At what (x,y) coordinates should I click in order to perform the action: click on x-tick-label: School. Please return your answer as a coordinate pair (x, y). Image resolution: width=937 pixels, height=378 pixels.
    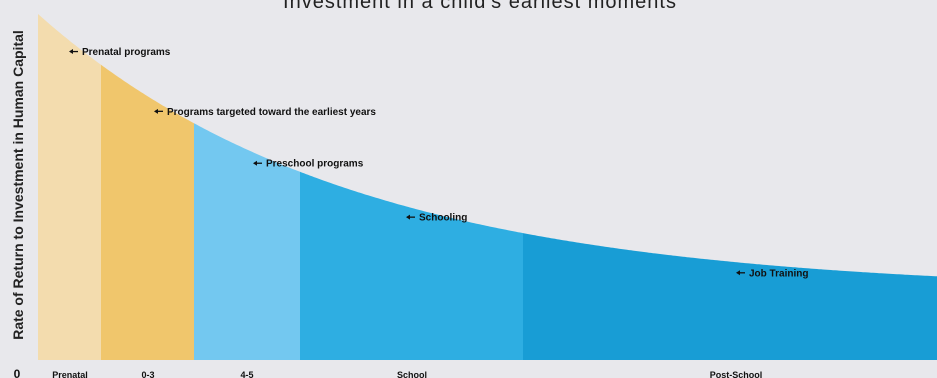
    Looking at the image, I should click on (412, 374).